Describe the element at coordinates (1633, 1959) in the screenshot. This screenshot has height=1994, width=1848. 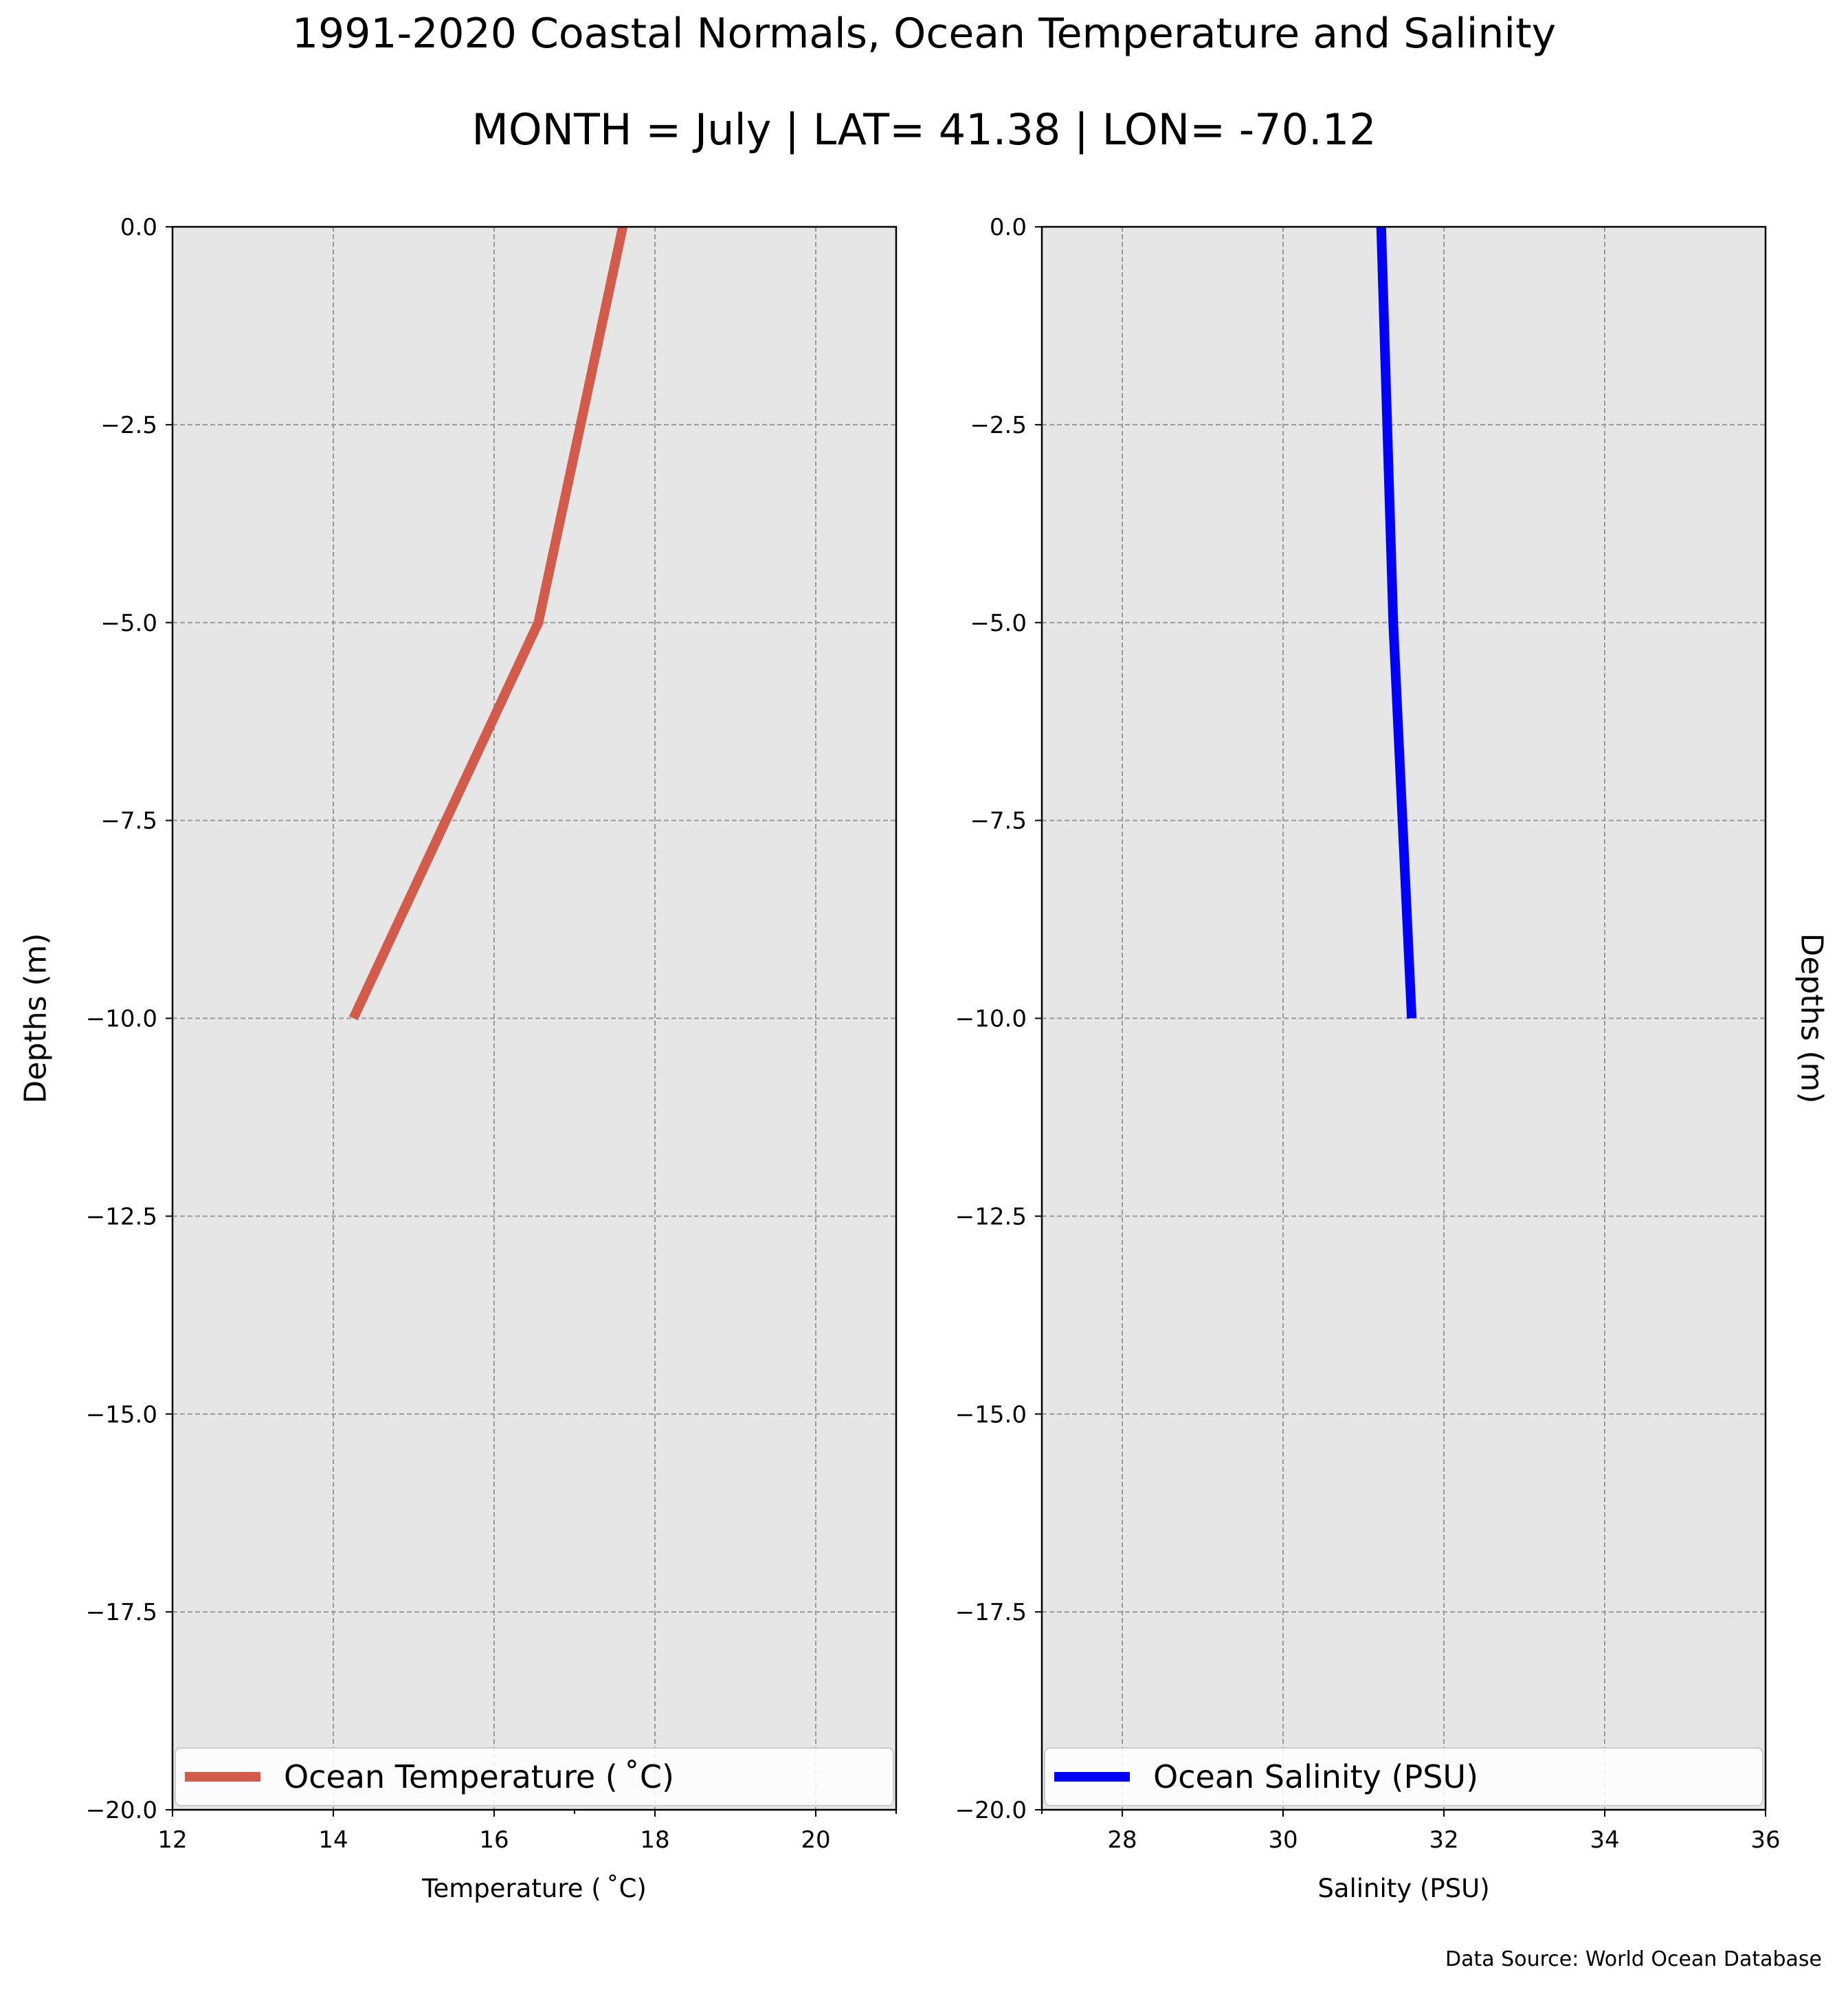
I see `data-source-note: Data Source: World Ocean Database` at that location.